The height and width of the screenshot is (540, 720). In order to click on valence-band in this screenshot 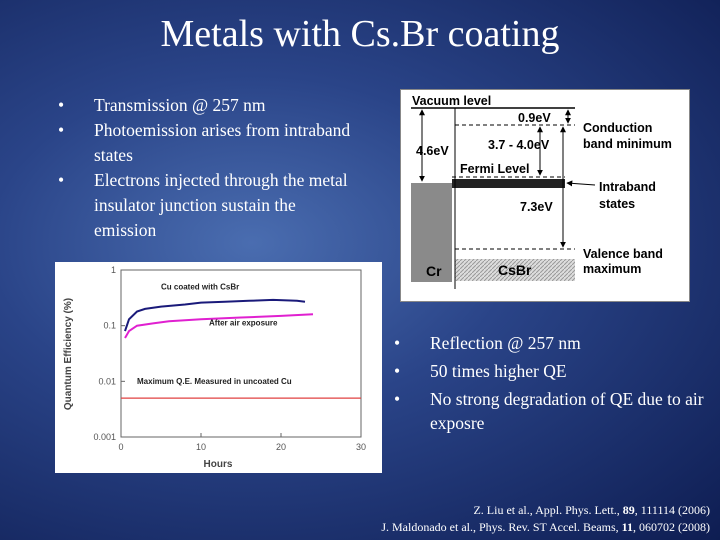, I will do `click(515, 270)`.